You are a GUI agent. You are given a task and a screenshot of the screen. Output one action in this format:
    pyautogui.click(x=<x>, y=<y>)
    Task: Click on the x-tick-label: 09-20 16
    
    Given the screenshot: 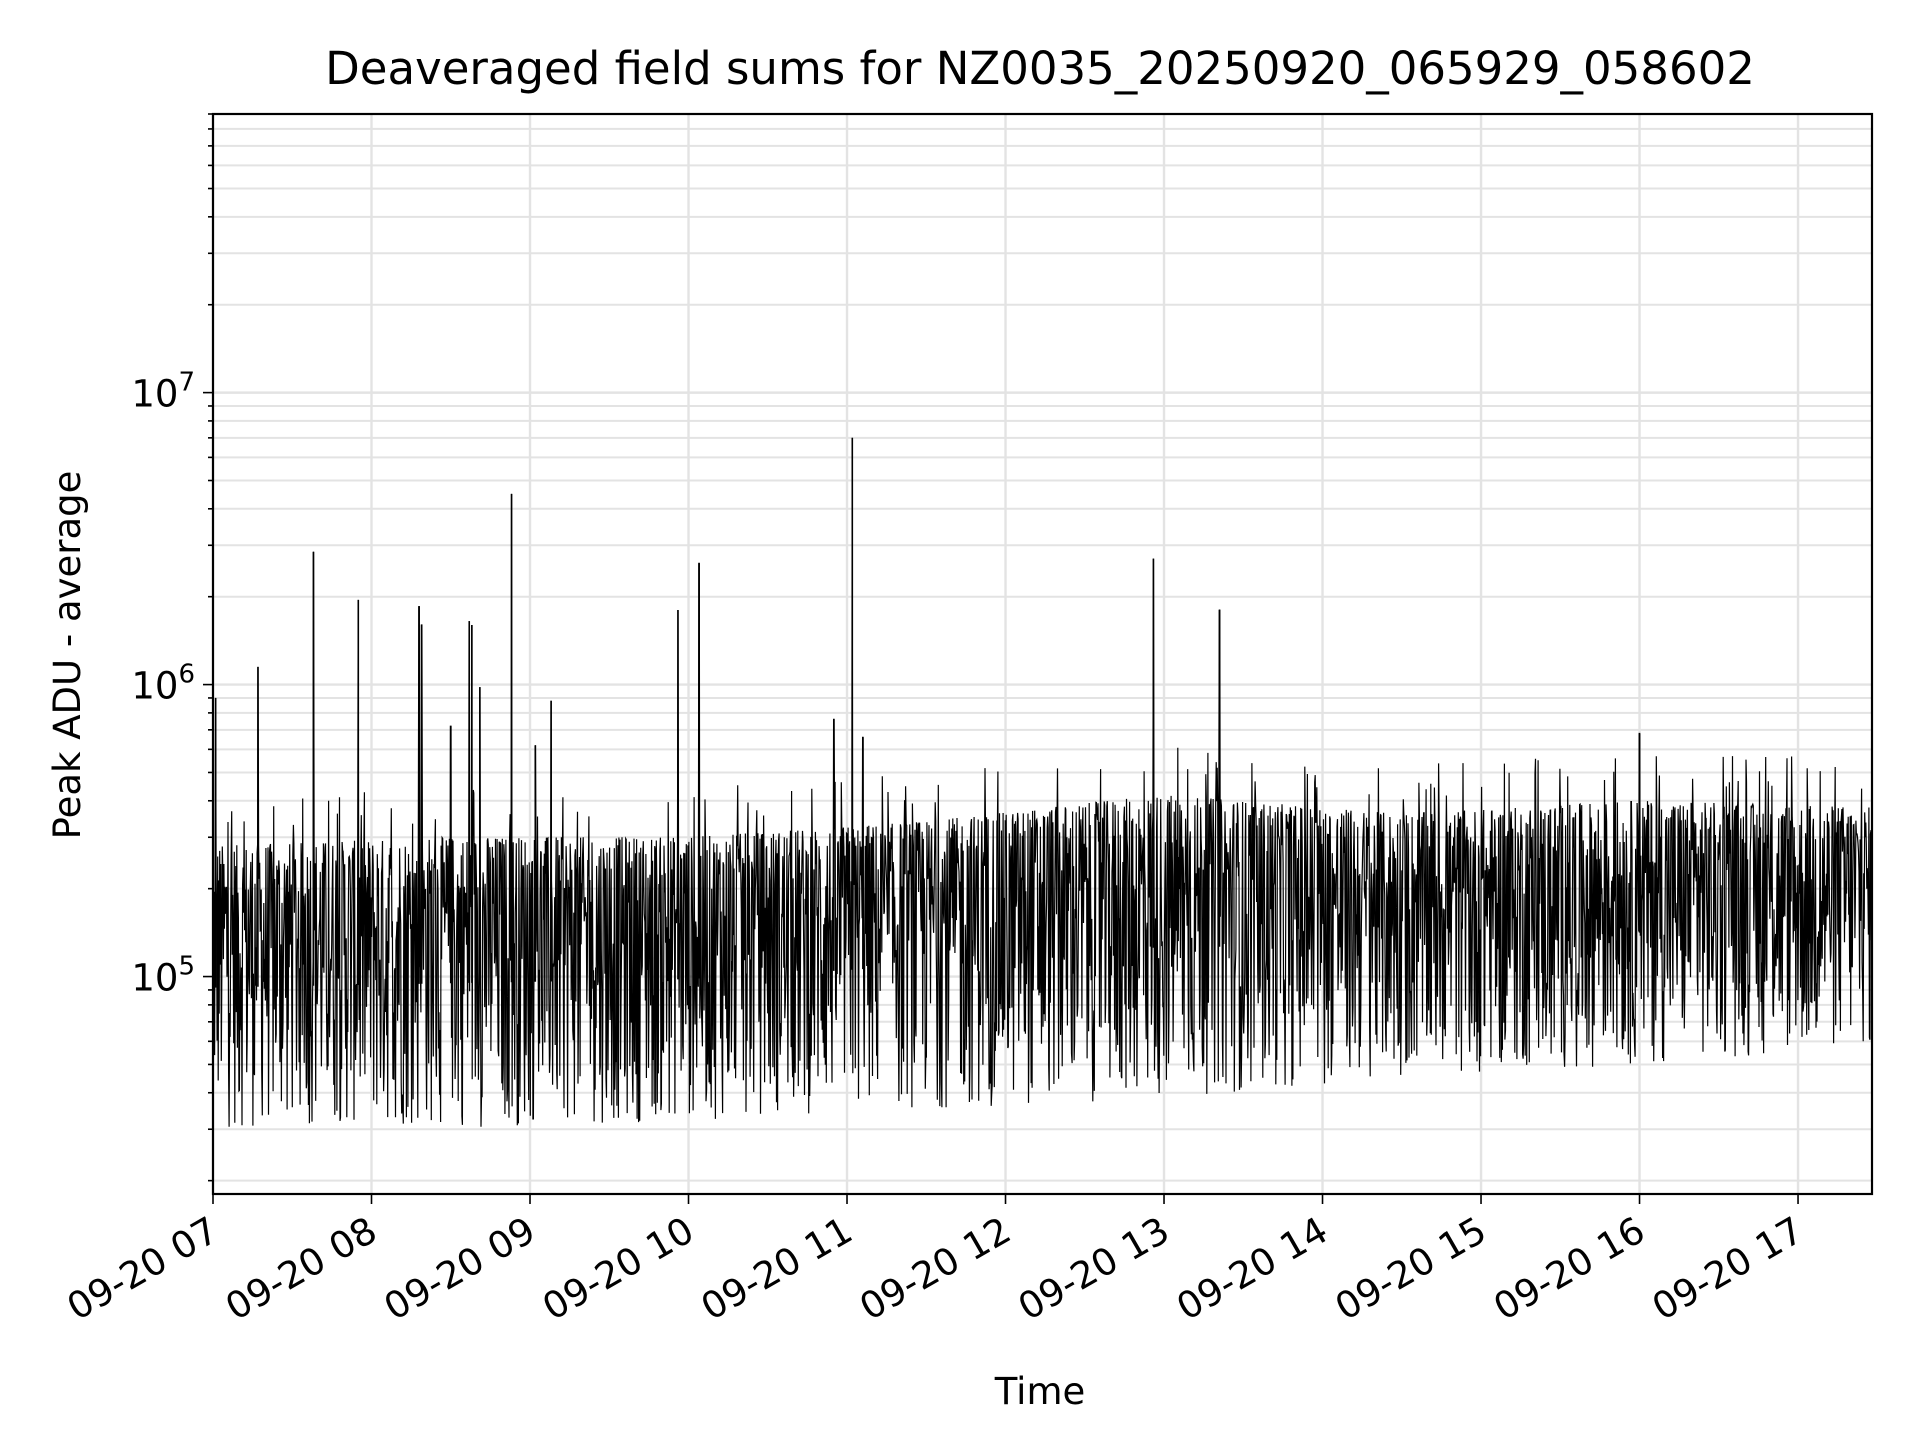 What is the action you would take?
    pyautogui.click(x=1569, y=1269)
    